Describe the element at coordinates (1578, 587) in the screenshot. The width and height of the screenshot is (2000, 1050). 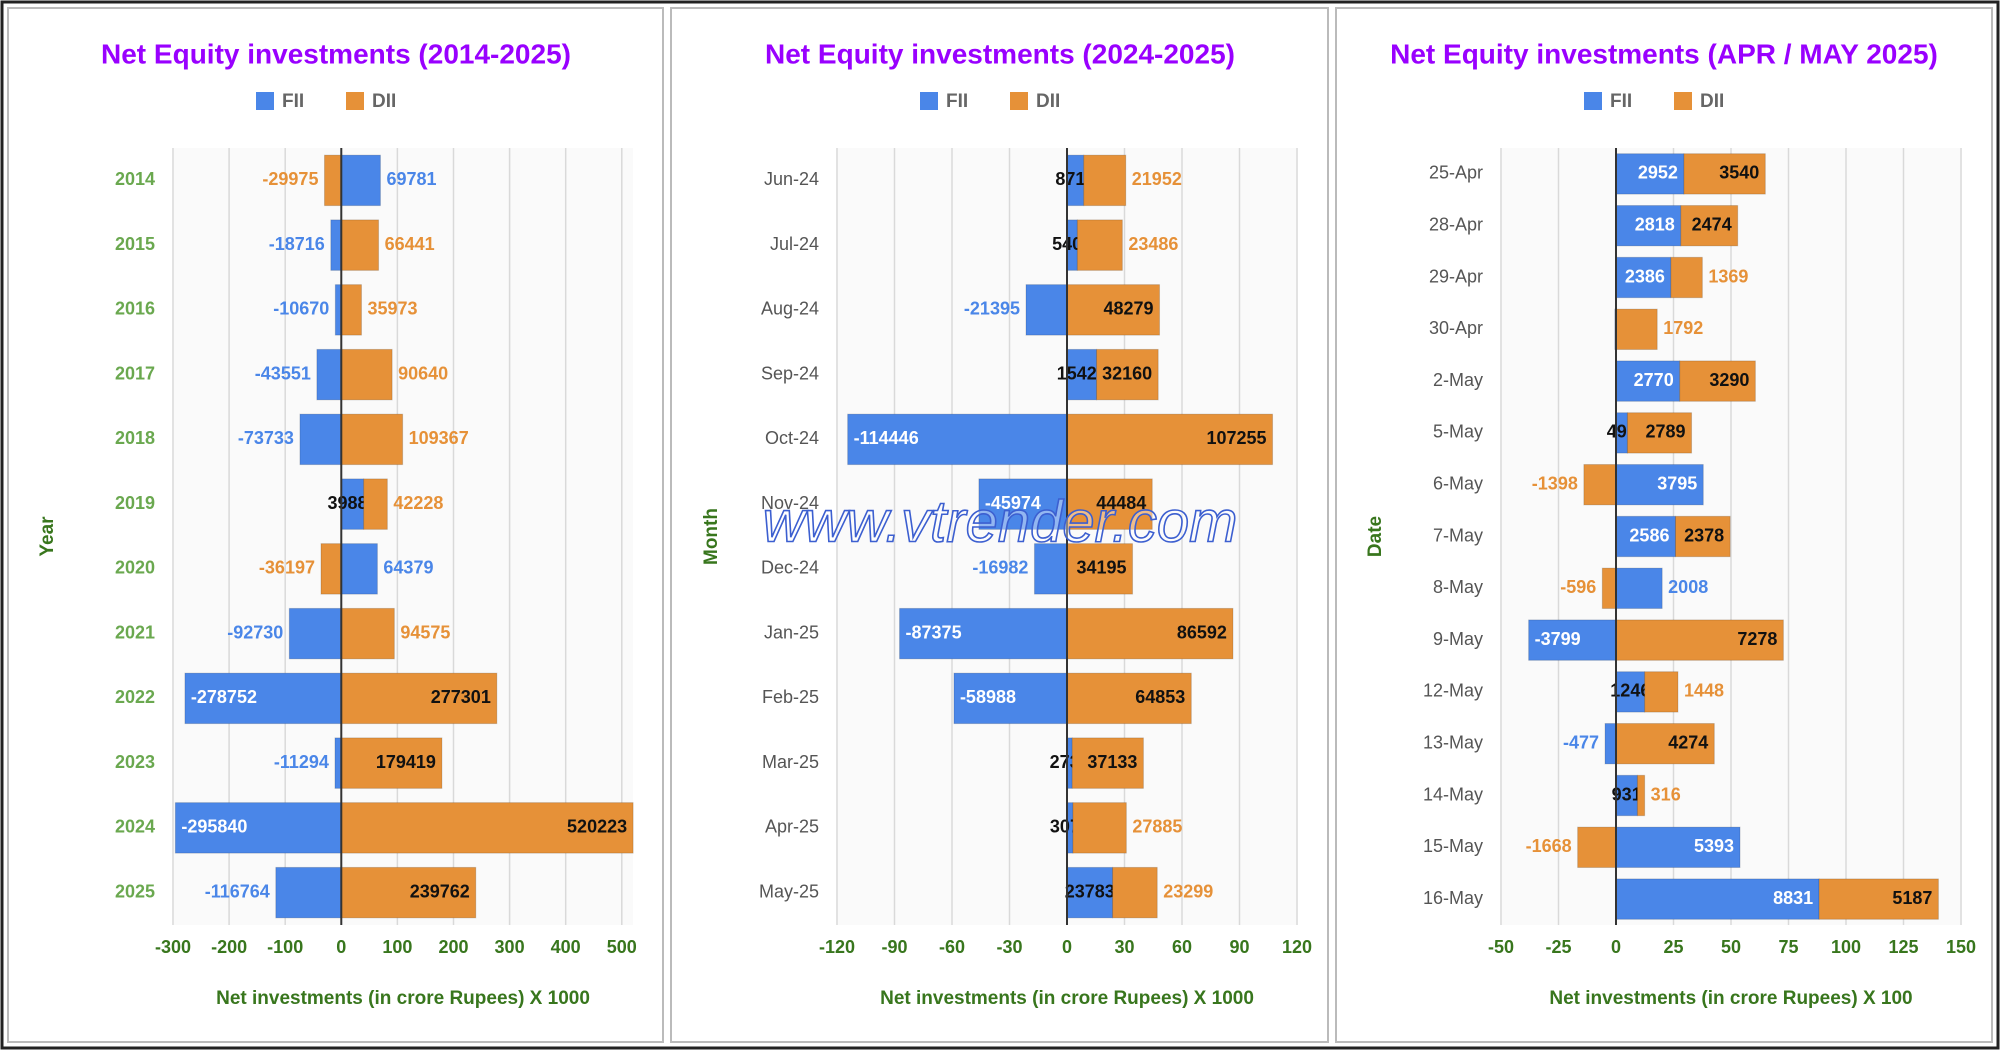
I see `value-label: -596` at that location.